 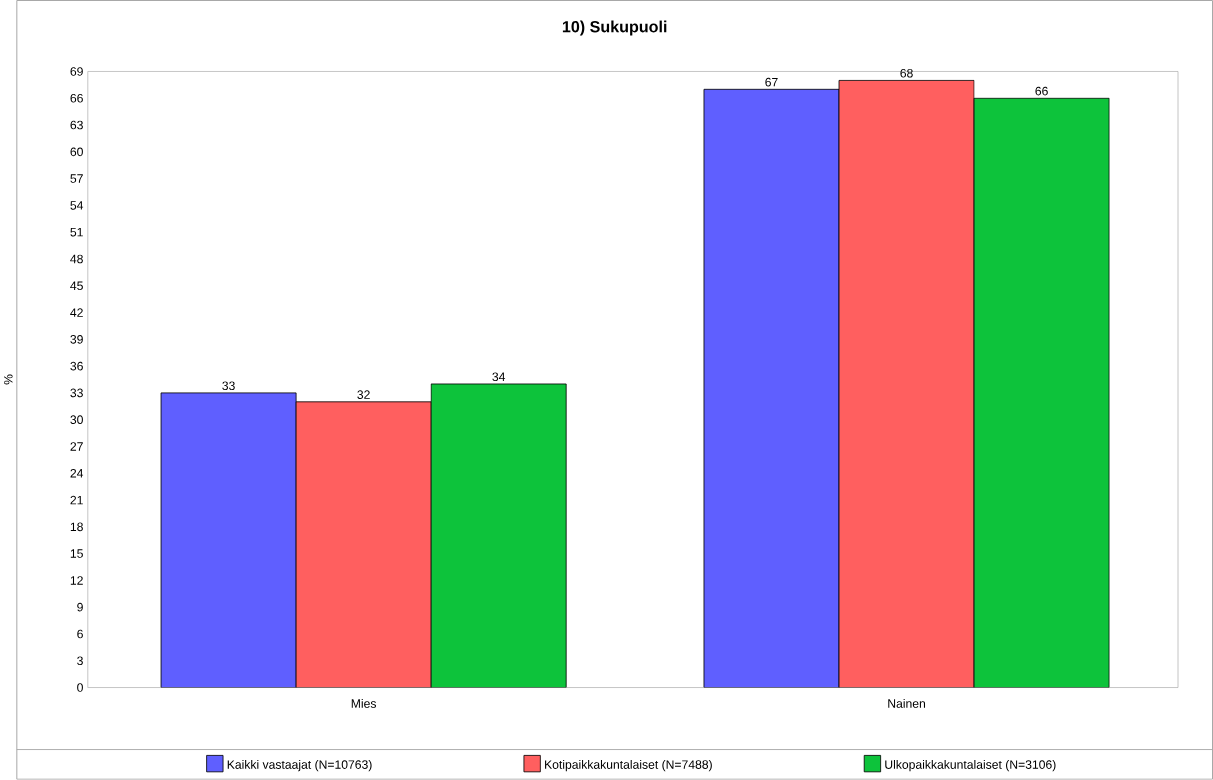 What do you see at coordinates (771, 82) in the screenshot?
I see `data-label: 67` at bounding box center [771, 82].